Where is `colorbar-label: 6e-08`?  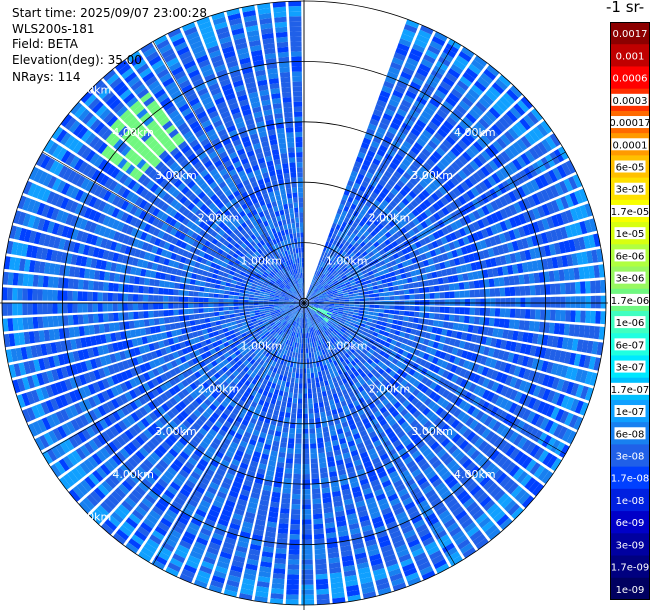
colorbar-label: 6e-08 is located at coordinates (630, 434).